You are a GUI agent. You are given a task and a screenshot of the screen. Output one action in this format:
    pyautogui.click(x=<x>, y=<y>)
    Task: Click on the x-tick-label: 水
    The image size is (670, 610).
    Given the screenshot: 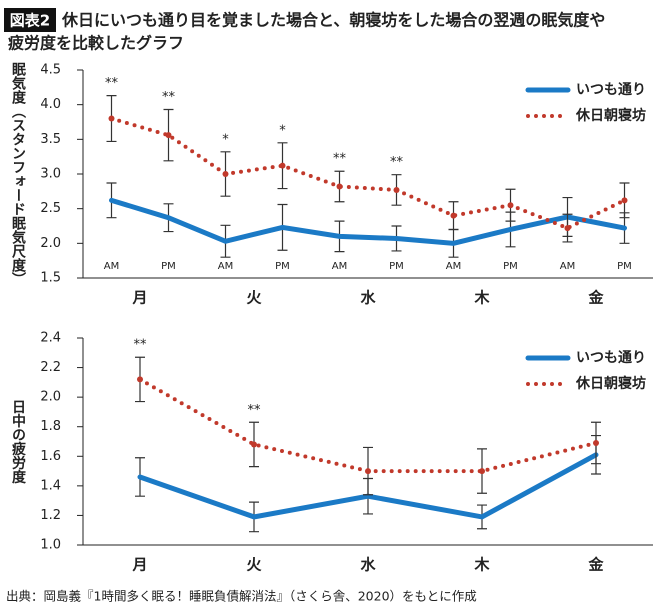 What is the action you would take?
    pyautogui.click(x=368, y=565)
    